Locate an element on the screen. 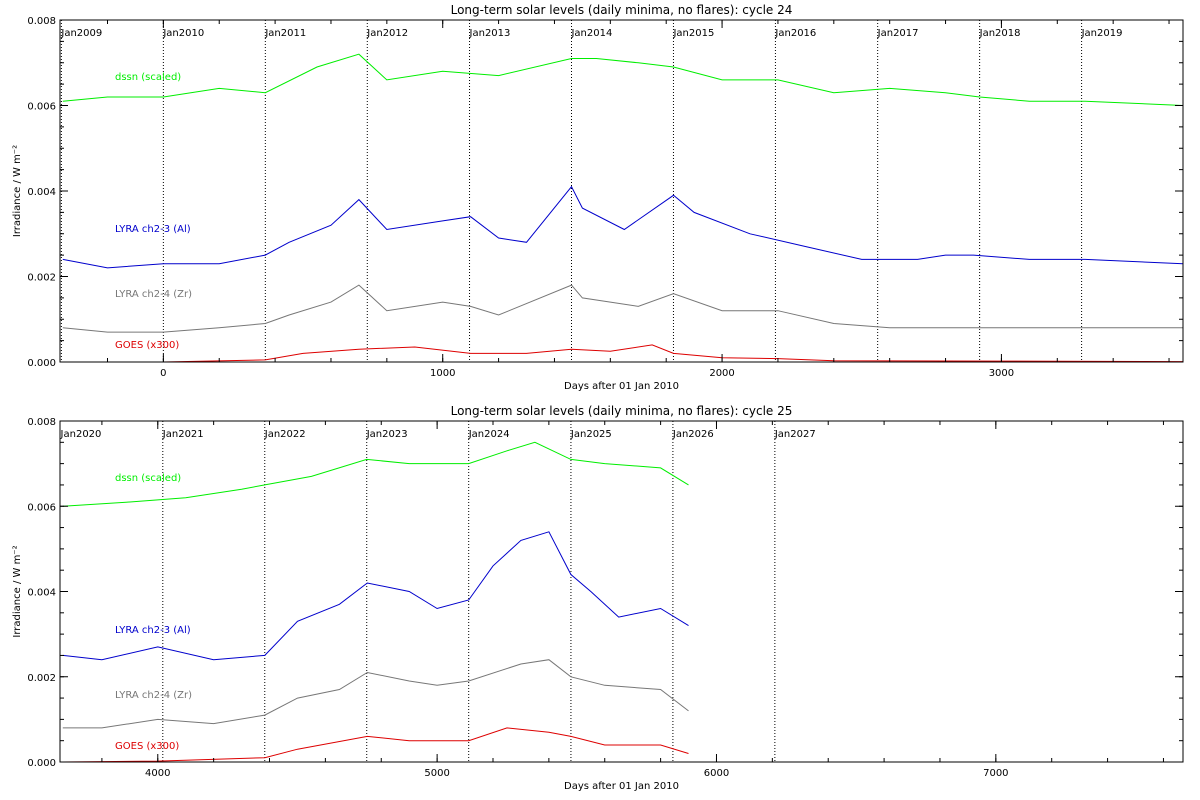 The image size is (1200, 800). year-label: Jan2025 is located at coordinates (591, 434).